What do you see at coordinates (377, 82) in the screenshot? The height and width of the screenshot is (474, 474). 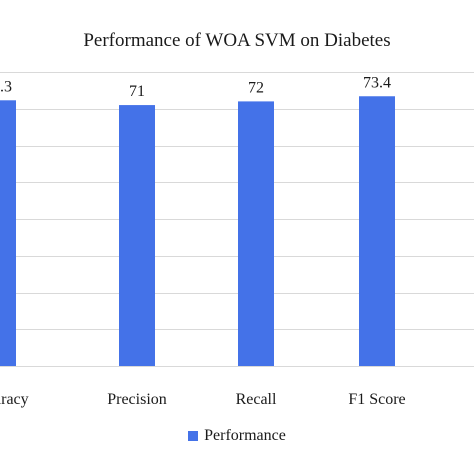 I see `data-label: 73.4` at bounding box center [377, 82].